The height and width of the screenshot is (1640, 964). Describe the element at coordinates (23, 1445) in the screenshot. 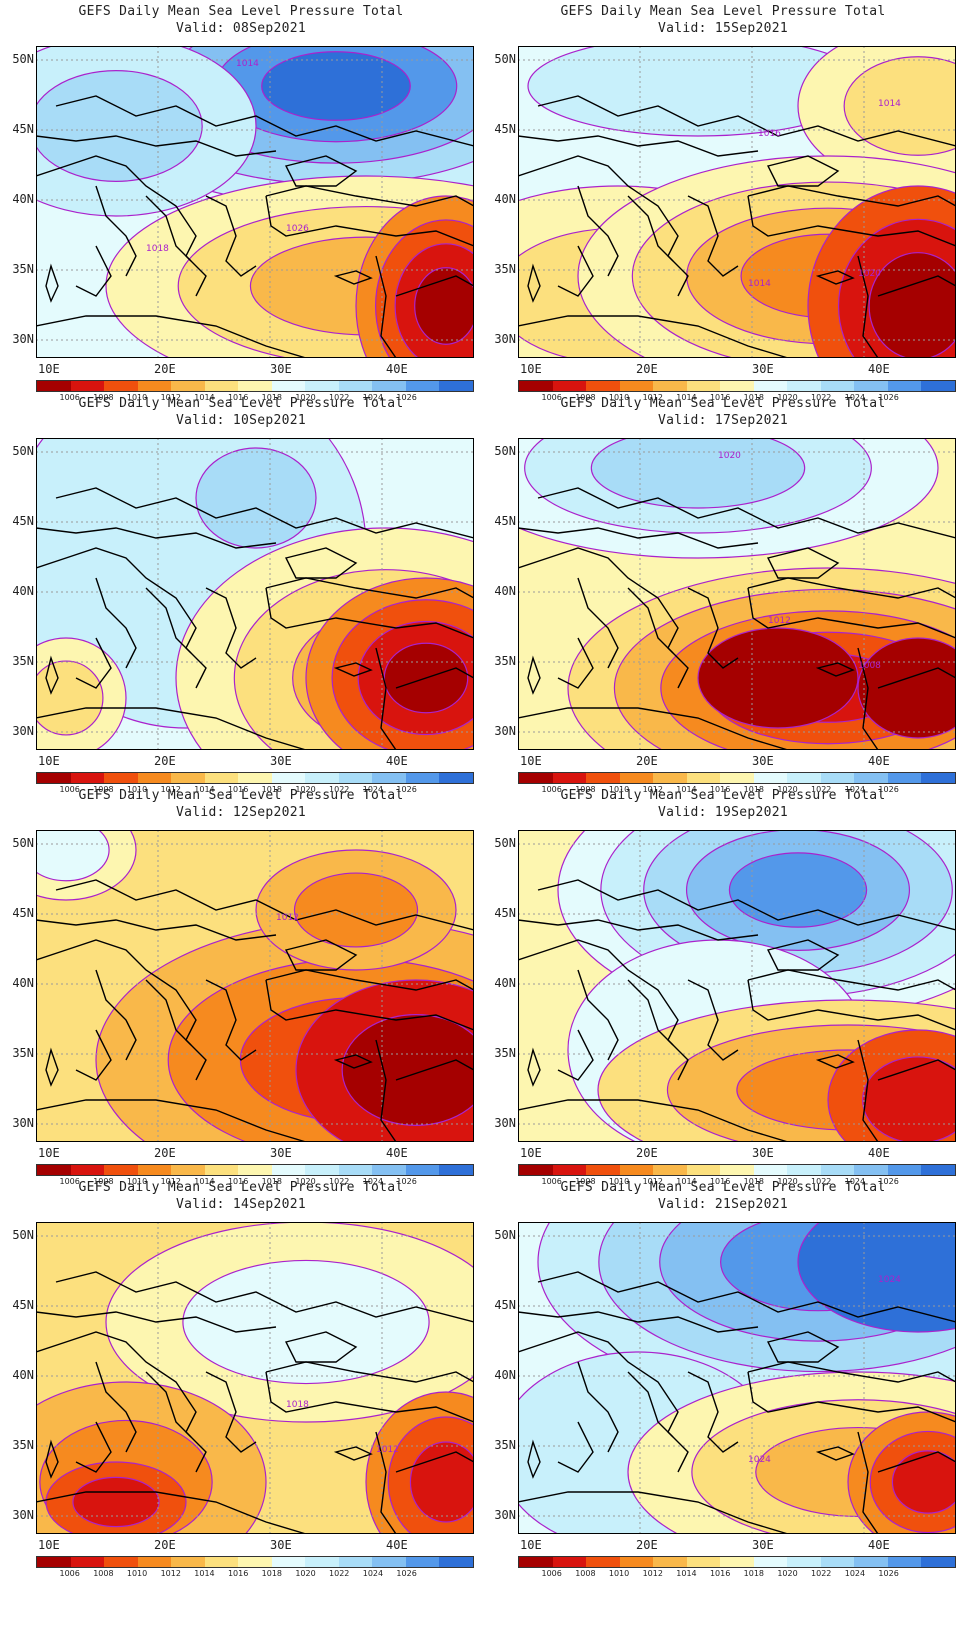

I see `latitude-label: 35N` at that location.